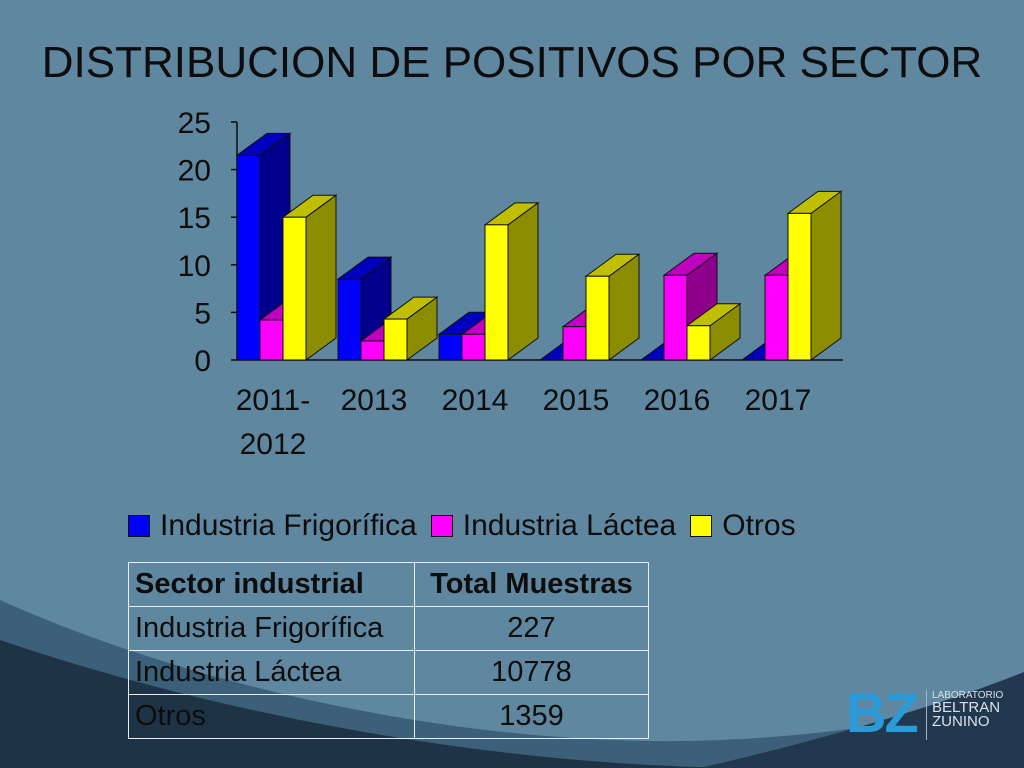  I want to click on table-cell-sector: Otros, so click(271, 716).